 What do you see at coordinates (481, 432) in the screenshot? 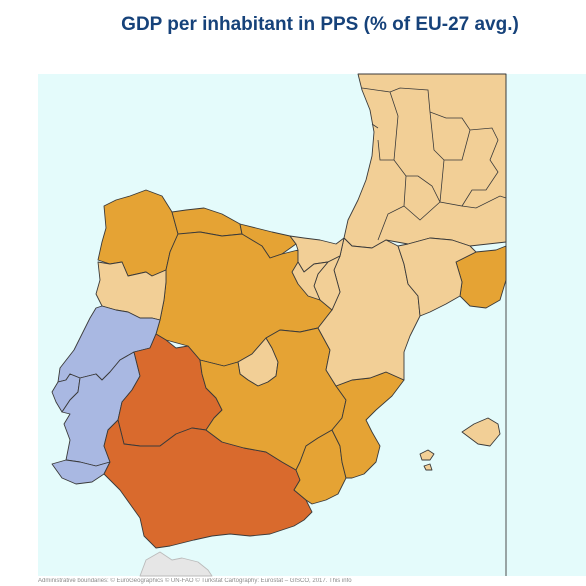
I see `region-baleares-mallorca` at bounding box center [481, 432].